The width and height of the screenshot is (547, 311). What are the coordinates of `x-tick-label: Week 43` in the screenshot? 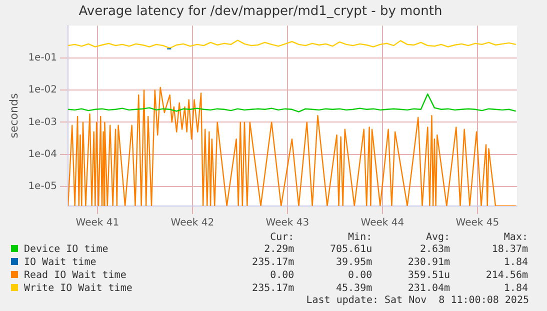 It's located at (288, 223).